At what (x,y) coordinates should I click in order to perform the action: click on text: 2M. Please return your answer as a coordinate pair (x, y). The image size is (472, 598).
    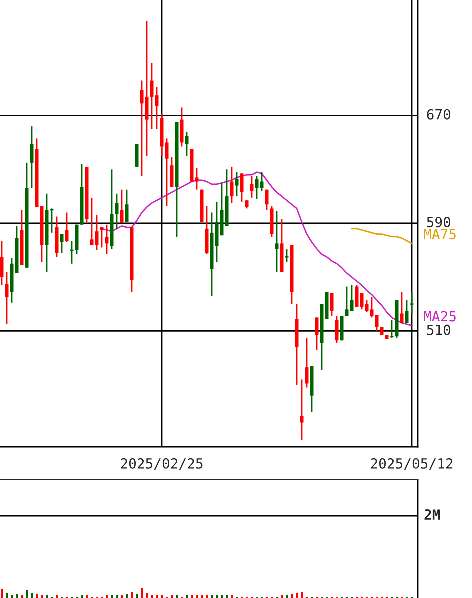
    Looking at the image, I should click on (432, 515).